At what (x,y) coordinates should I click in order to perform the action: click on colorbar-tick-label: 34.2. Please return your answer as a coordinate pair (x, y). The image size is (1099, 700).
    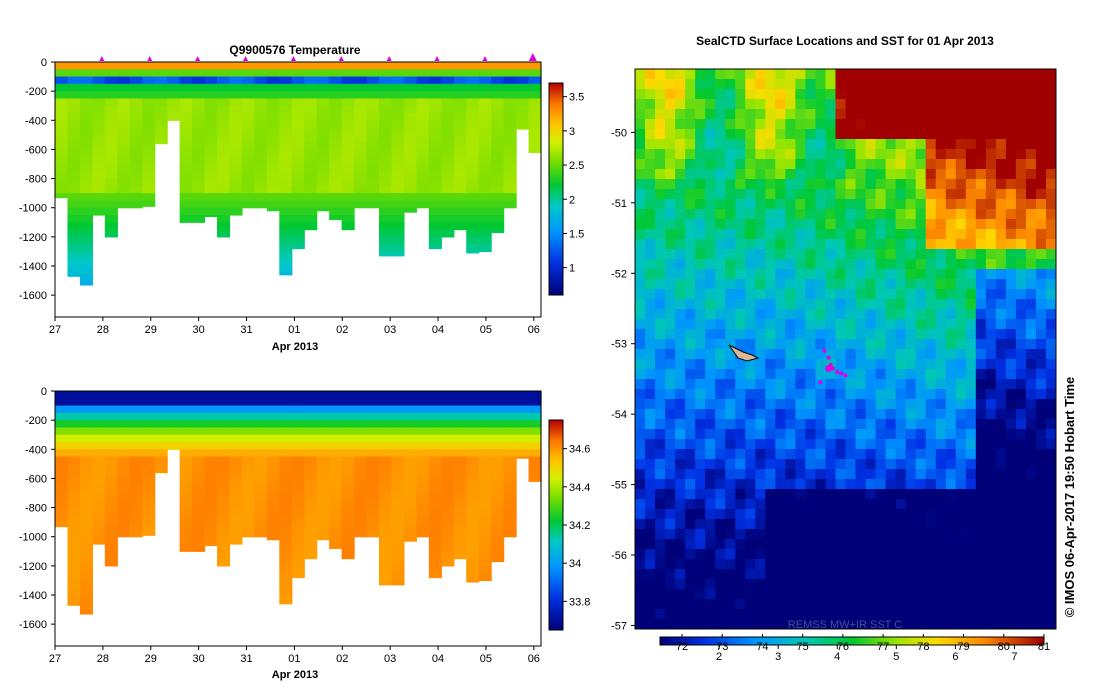
    Looking at the image, I should click on (579, 526).